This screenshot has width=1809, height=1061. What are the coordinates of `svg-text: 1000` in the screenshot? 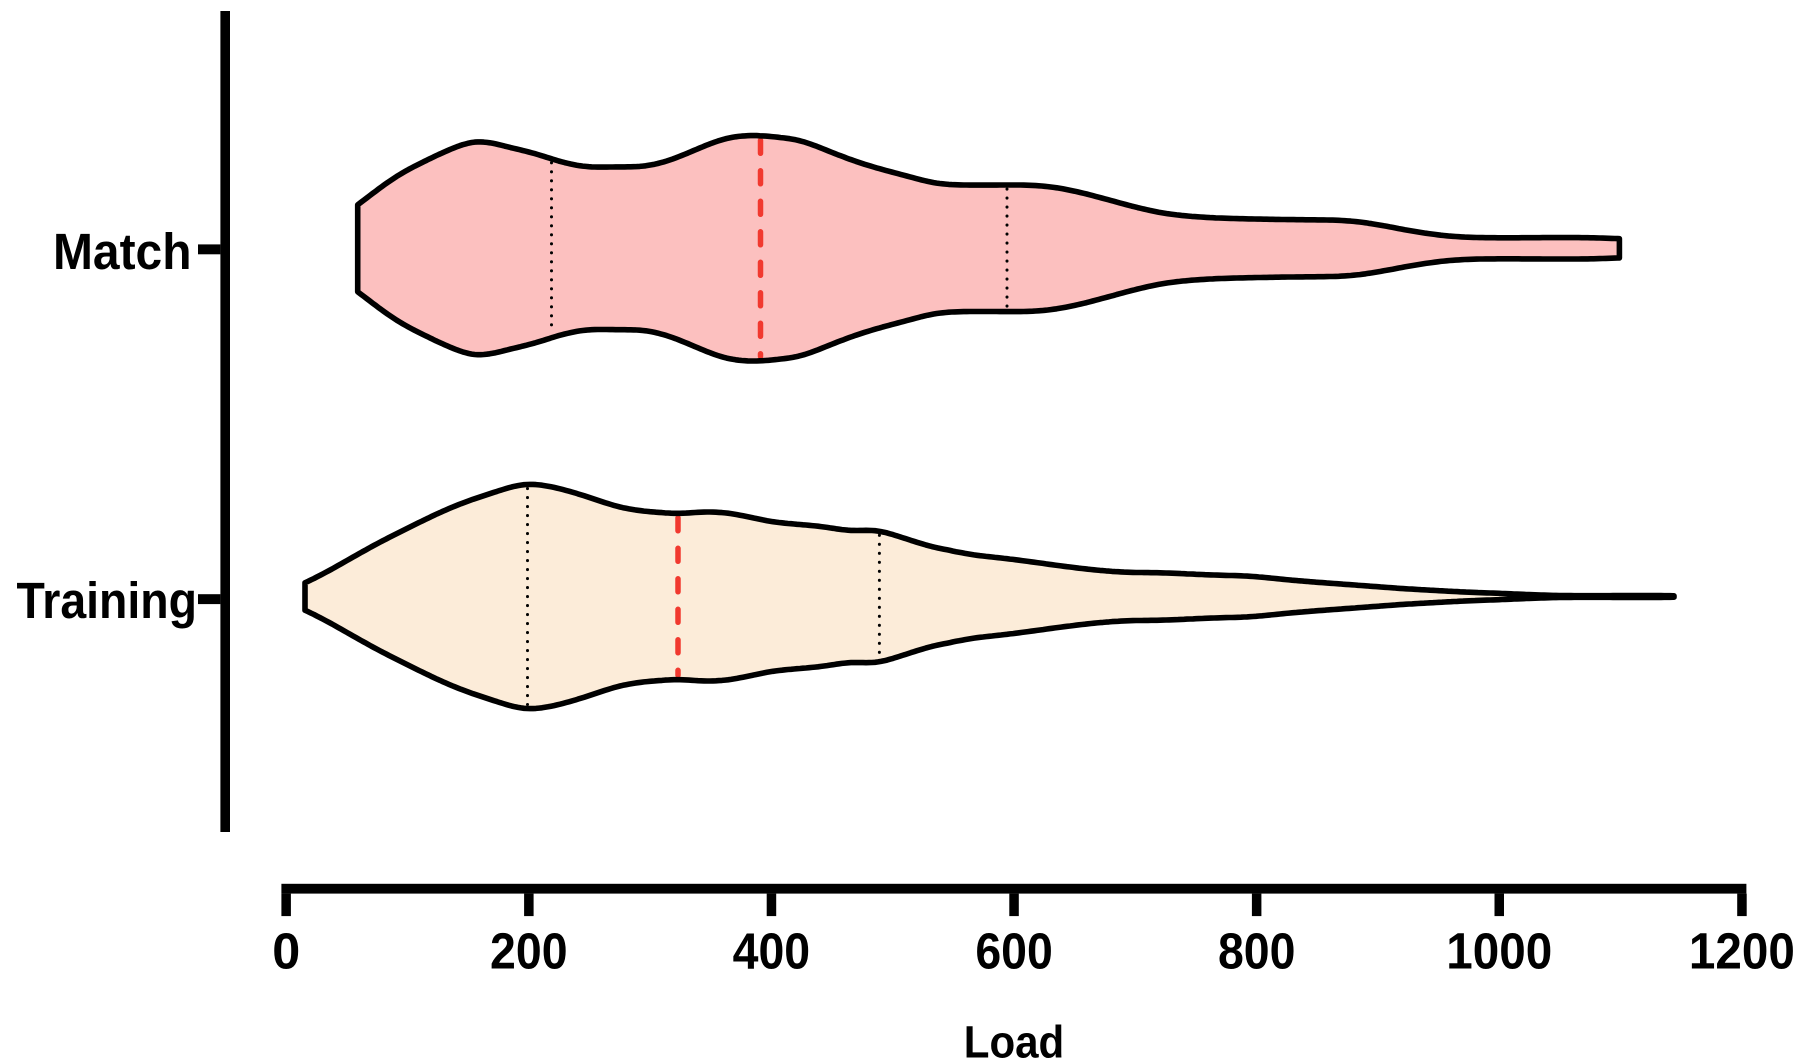 It's located at (1499, 951).